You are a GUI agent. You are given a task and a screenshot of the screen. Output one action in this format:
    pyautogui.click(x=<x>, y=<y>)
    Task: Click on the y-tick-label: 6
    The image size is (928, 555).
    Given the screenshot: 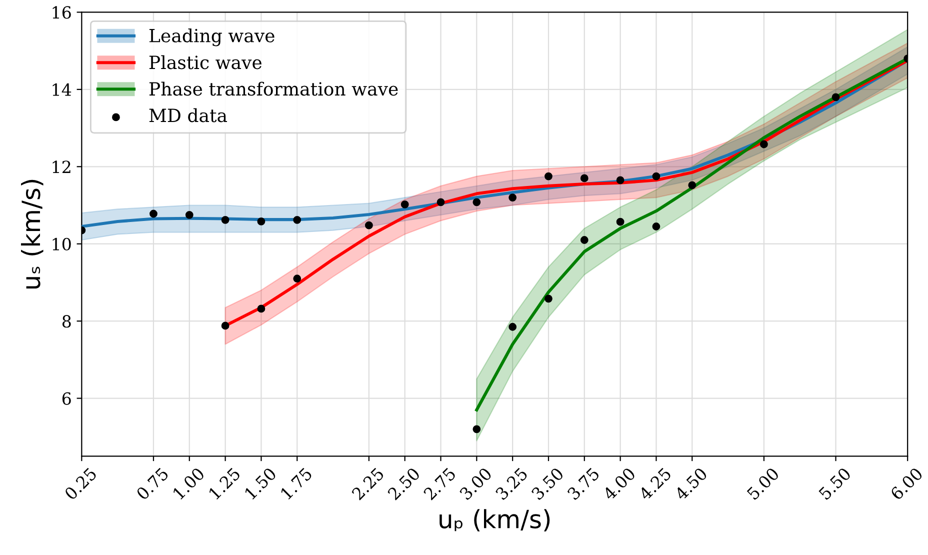 What is the action you would take?
    pyautogui.click(x=66, y=398)
    